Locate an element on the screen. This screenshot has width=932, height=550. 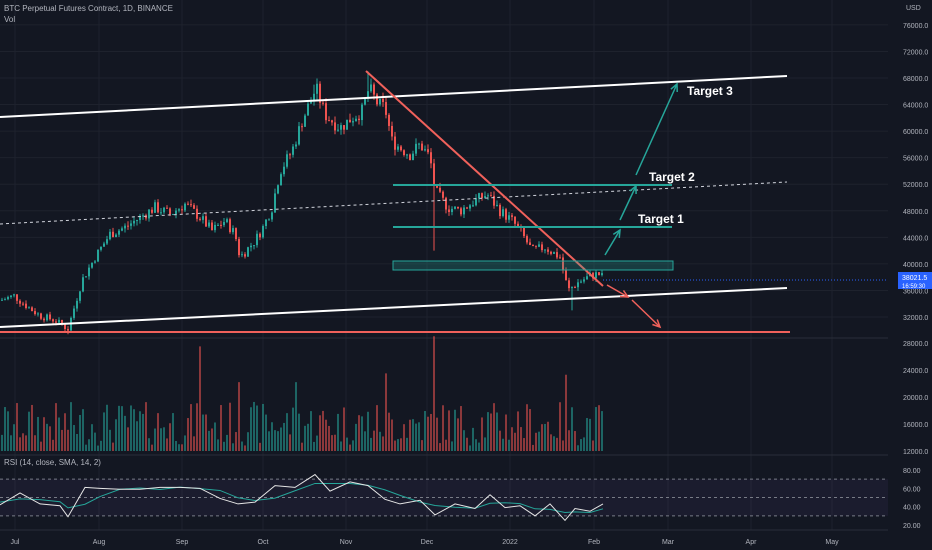
support-zone is located at coordinates (533, 265).